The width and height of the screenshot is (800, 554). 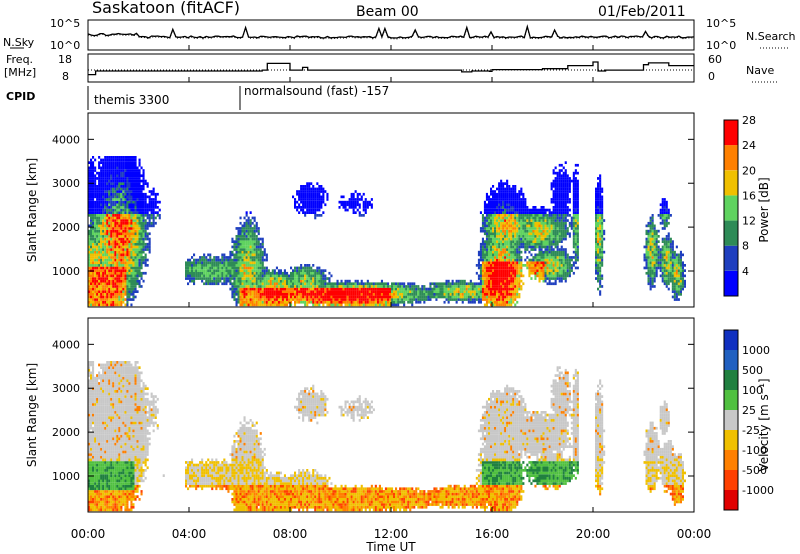 I want to click on power-cell-2084, so click(x=248, y=265).